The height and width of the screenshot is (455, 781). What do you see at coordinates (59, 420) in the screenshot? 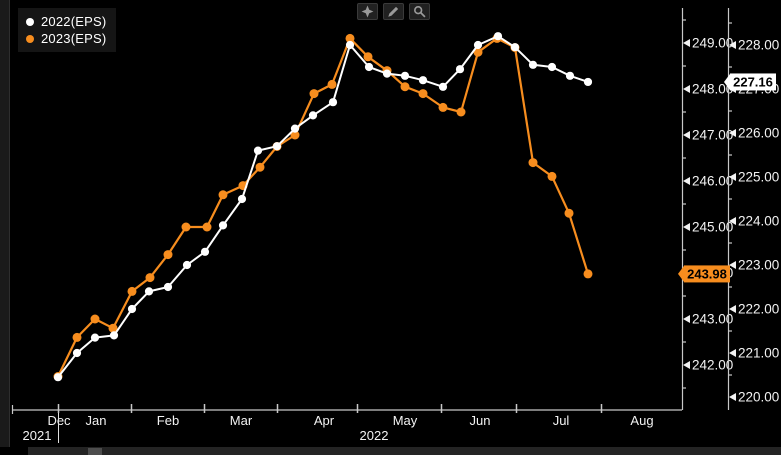
I see `x-month-label: Dec` at bounding box center [59, 420].